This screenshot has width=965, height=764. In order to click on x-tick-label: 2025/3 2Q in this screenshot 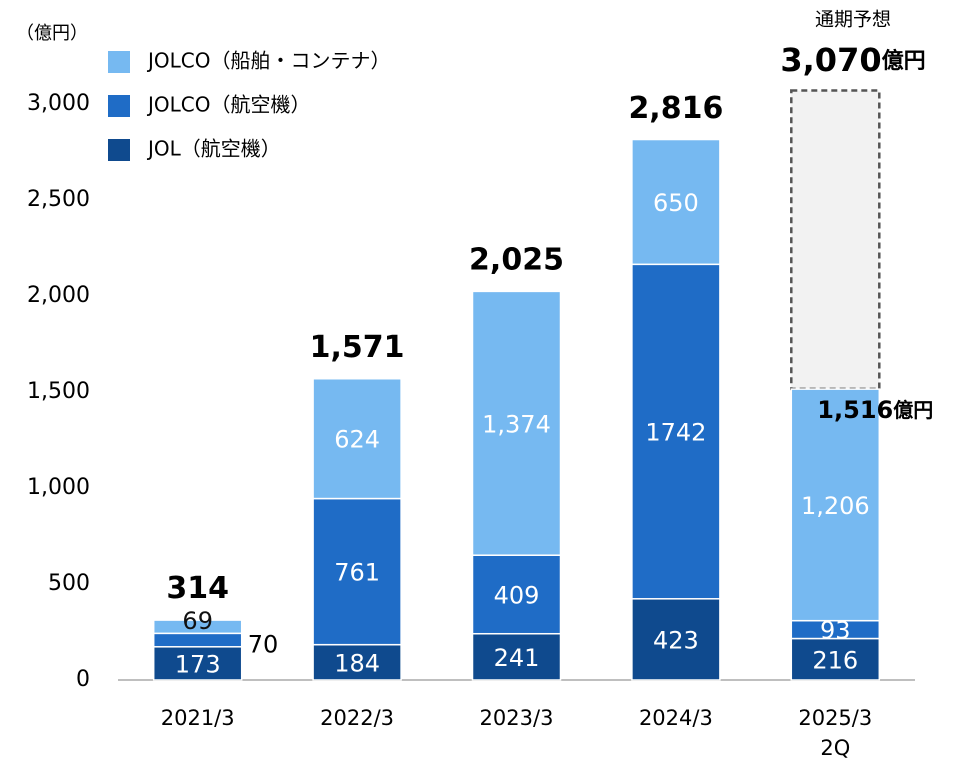, I will do `click(835, 733)`.